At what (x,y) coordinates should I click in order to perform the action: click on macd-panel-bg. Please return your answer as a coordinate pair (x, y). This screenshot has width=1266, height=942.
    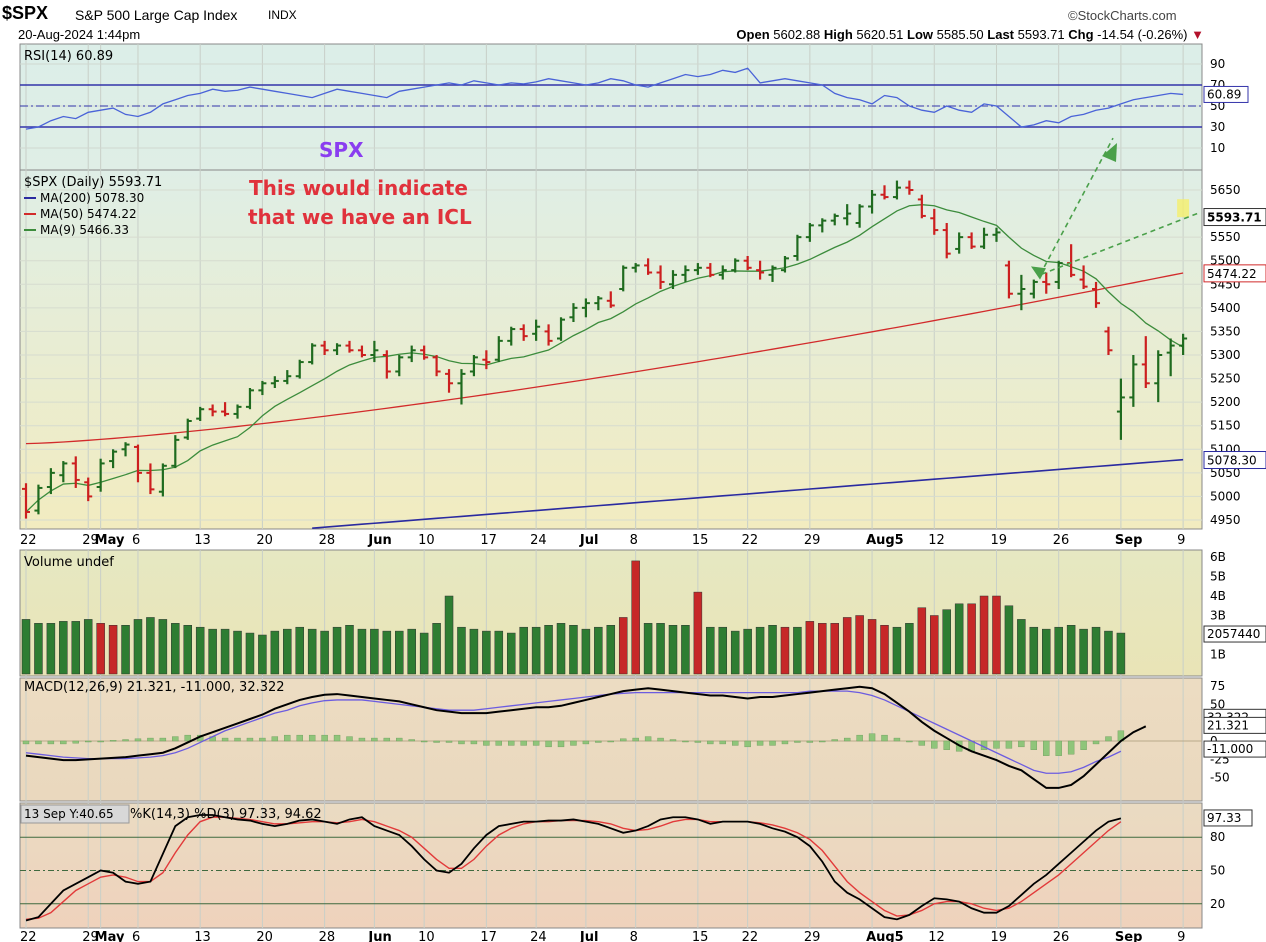
    Looking at the image, I should click on (611, 739).